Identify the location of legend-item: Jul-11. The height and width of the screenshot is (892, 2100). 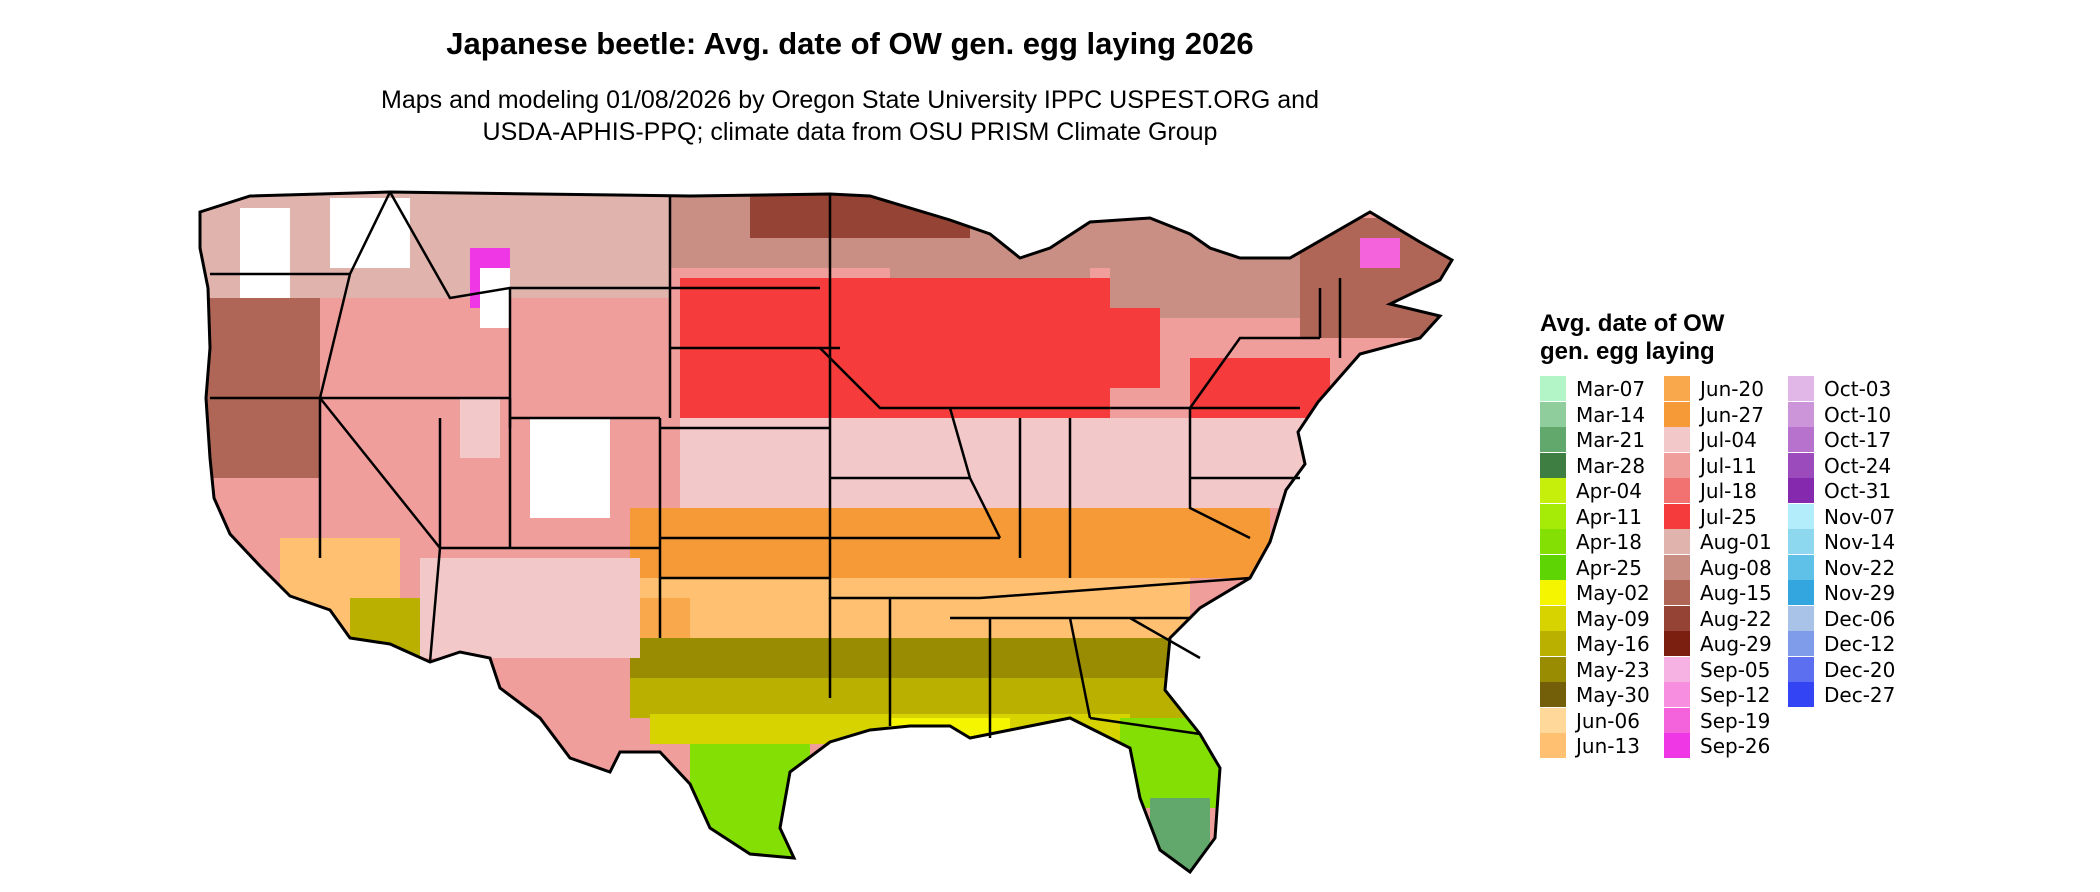
(1739, 465).